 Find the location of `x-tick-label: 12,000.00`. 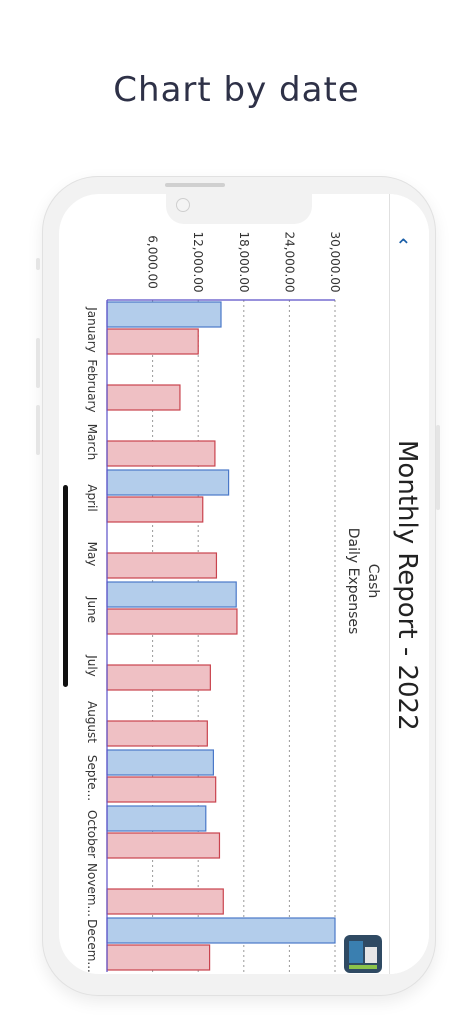

x-tick-label: 12,000.00 is located at coordinates (198, 261).